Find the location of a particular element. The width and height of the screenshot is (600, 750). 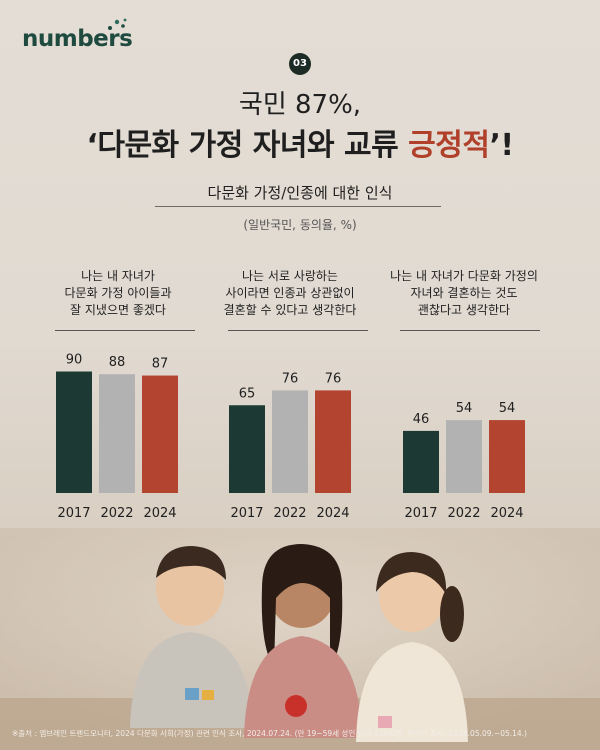

chart-2-value-label: 65 is located at coordinates (247, 393).